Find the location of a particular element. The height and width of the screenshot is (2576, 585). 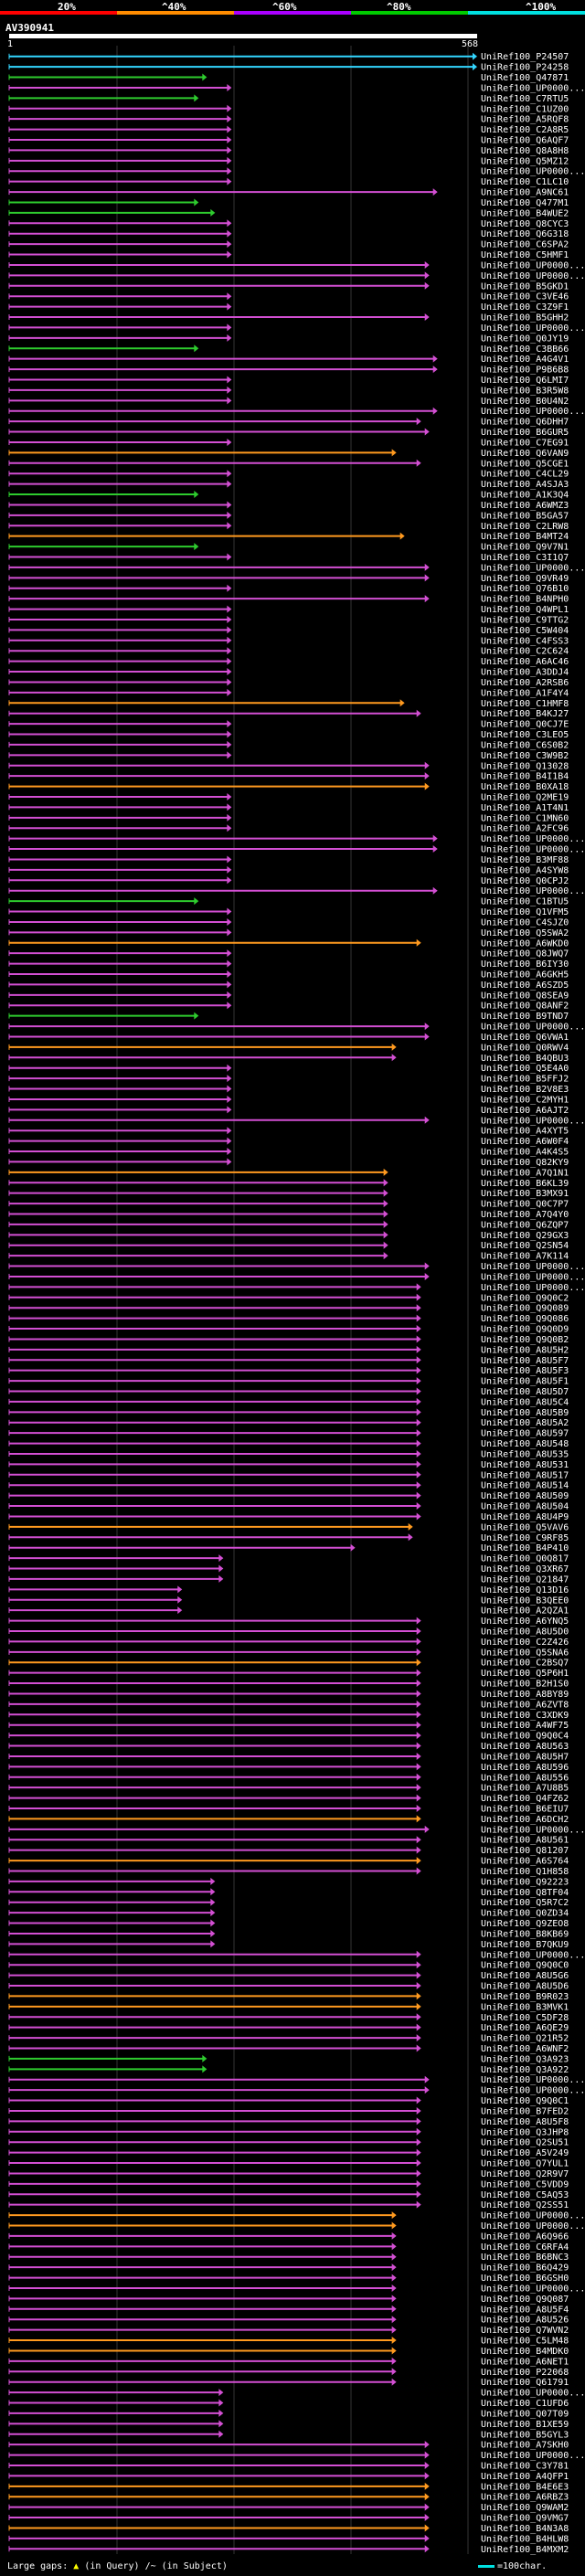

hit-label: UniRef100_A8U531 is located at coordinates (525, 1465).